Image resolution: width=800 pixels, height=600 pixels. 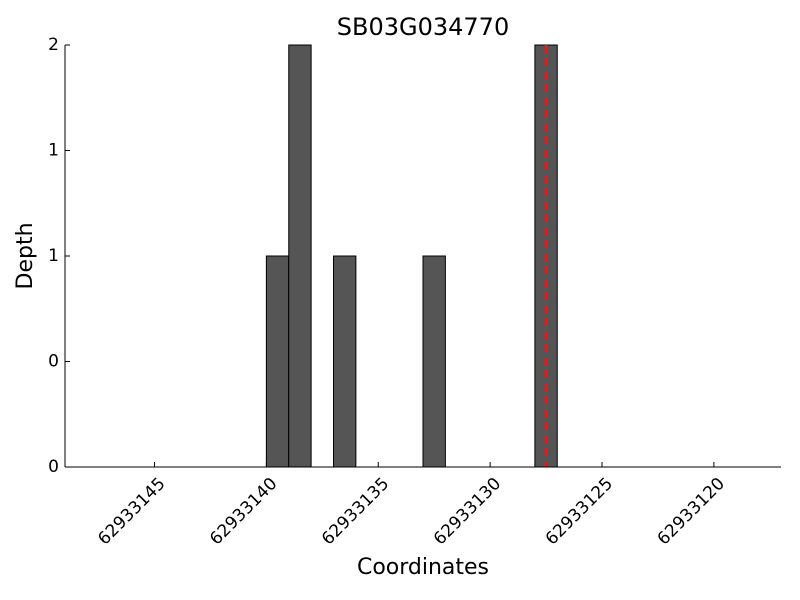 I want to click on x-tick-label: 62933140, so click(x=243, y=511).